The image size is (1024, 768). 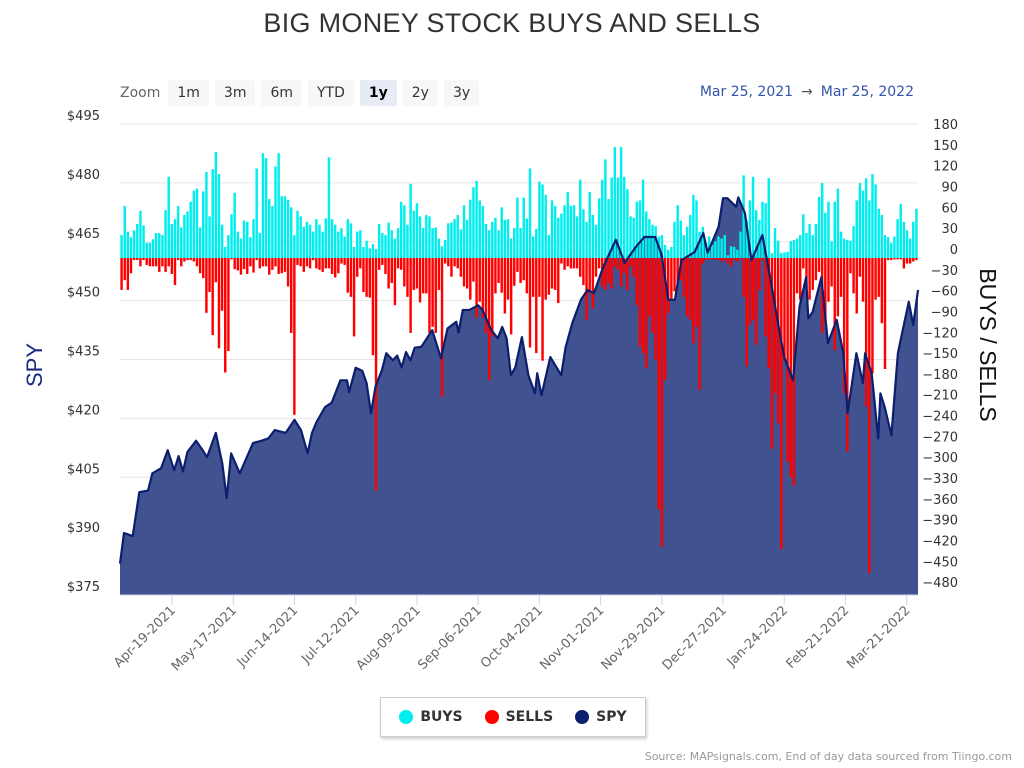 I want to click on y-left-tick-label: $390, so click(x=83, y=528).